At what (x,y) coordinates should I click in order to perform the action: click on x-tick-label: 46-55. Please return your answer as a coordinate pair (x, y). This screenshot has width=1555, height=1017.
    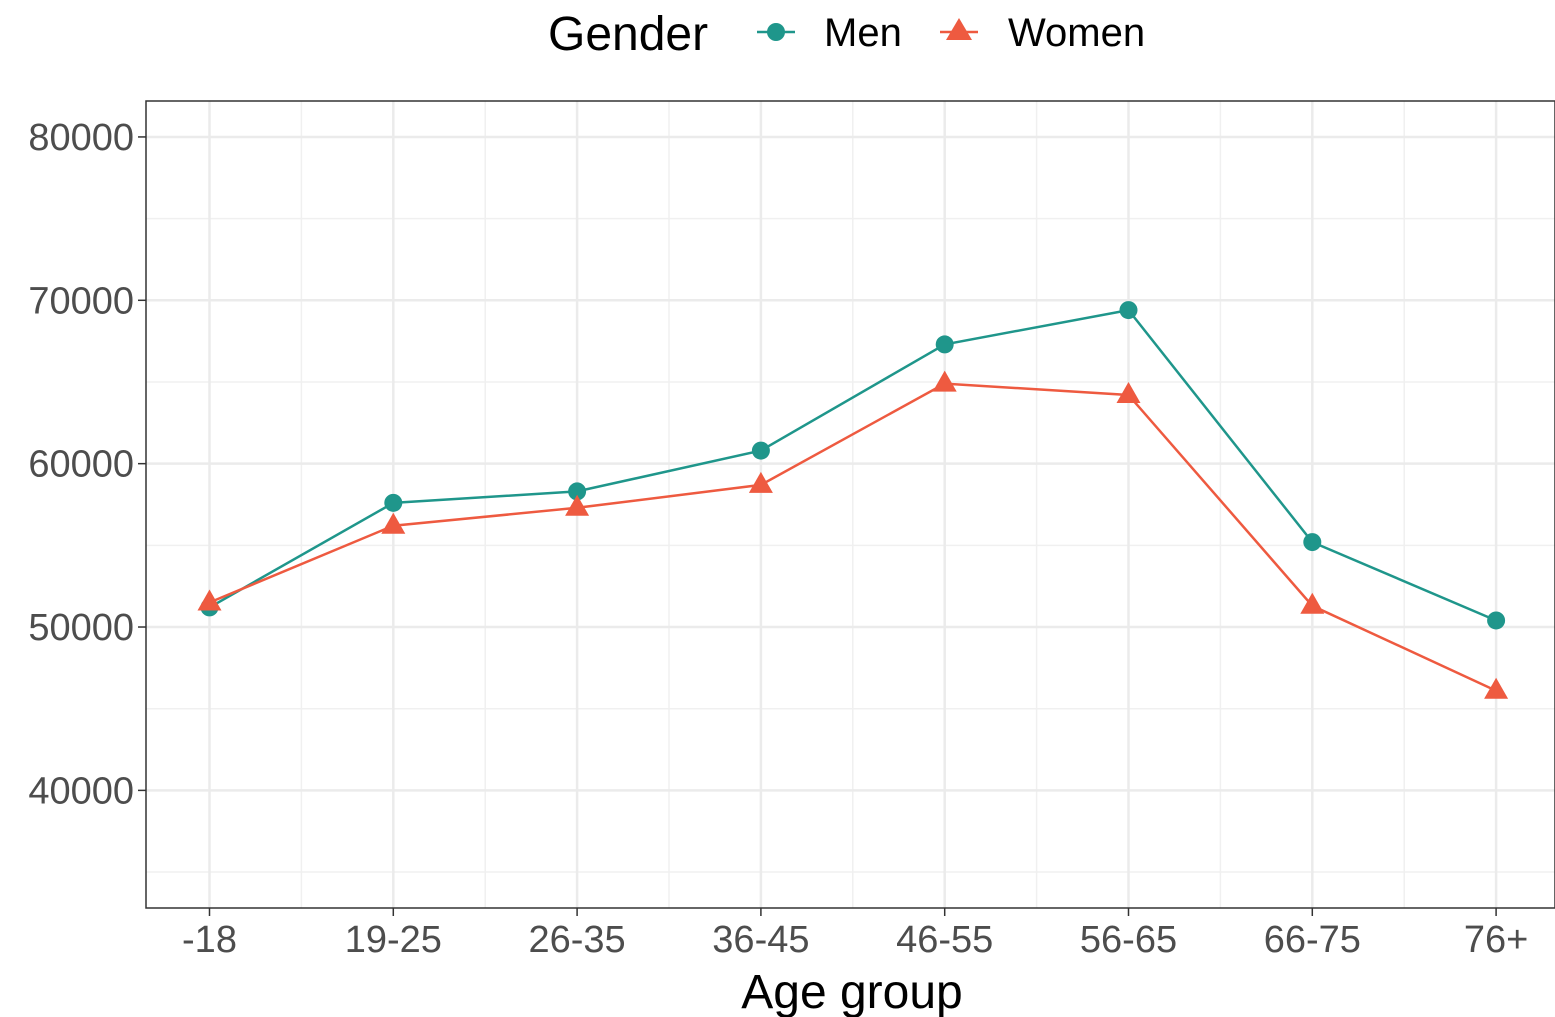
    Looking at the image, I should click on (944, 940).